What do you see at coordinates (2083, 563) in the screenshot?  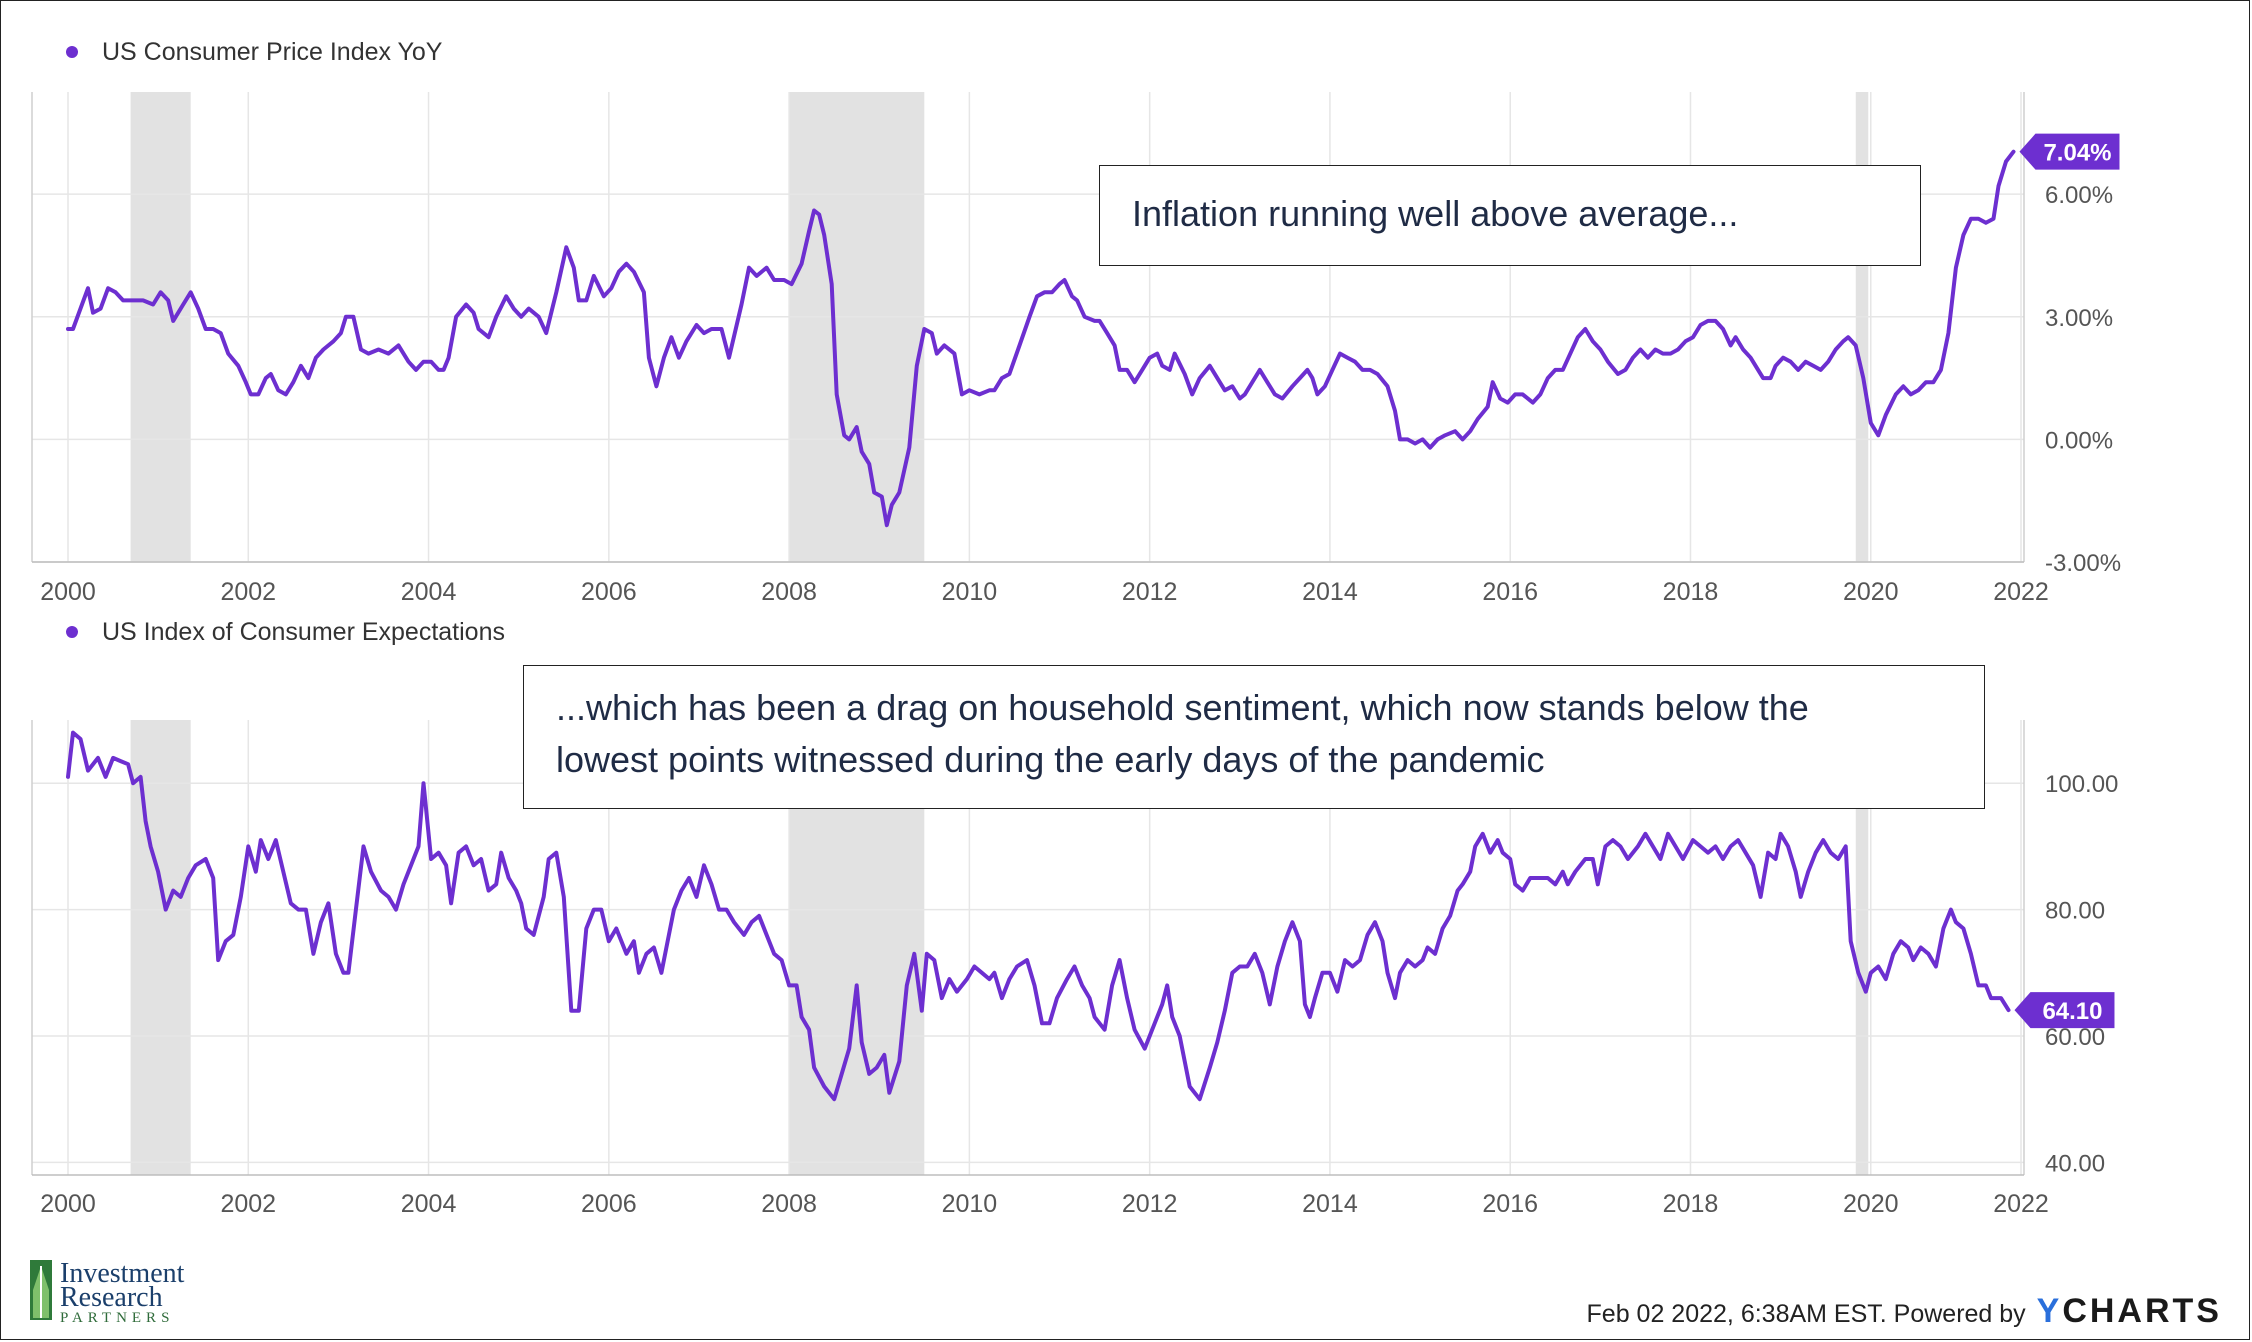 I see `y-tick-label: -3.00%` at bounding box center [2083, 563].